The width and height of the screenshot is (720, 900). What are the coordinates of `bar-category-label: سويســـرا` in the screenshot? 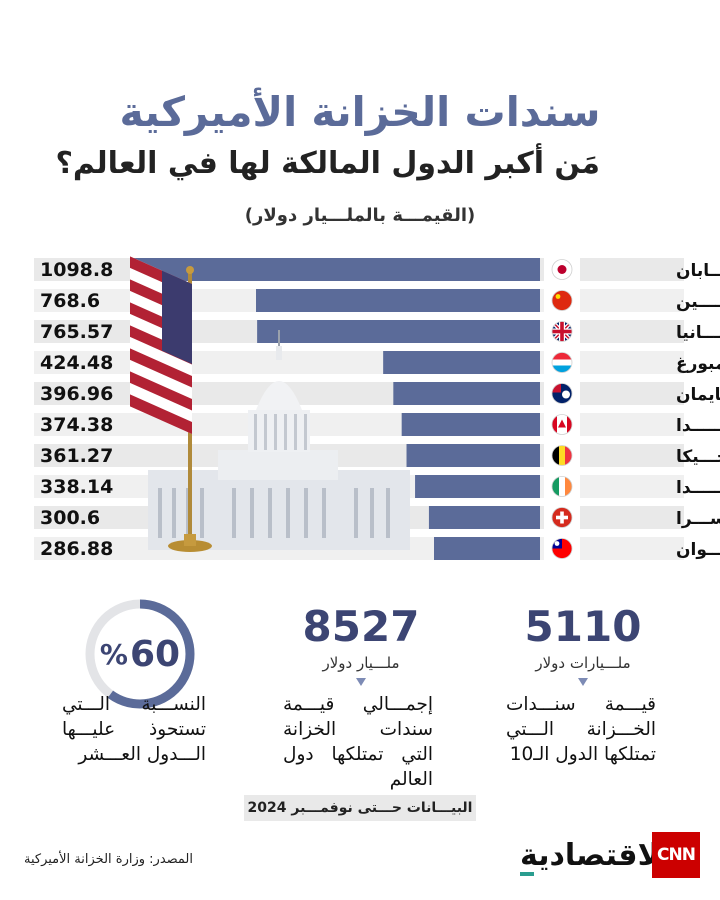 It's located at (698, 519).